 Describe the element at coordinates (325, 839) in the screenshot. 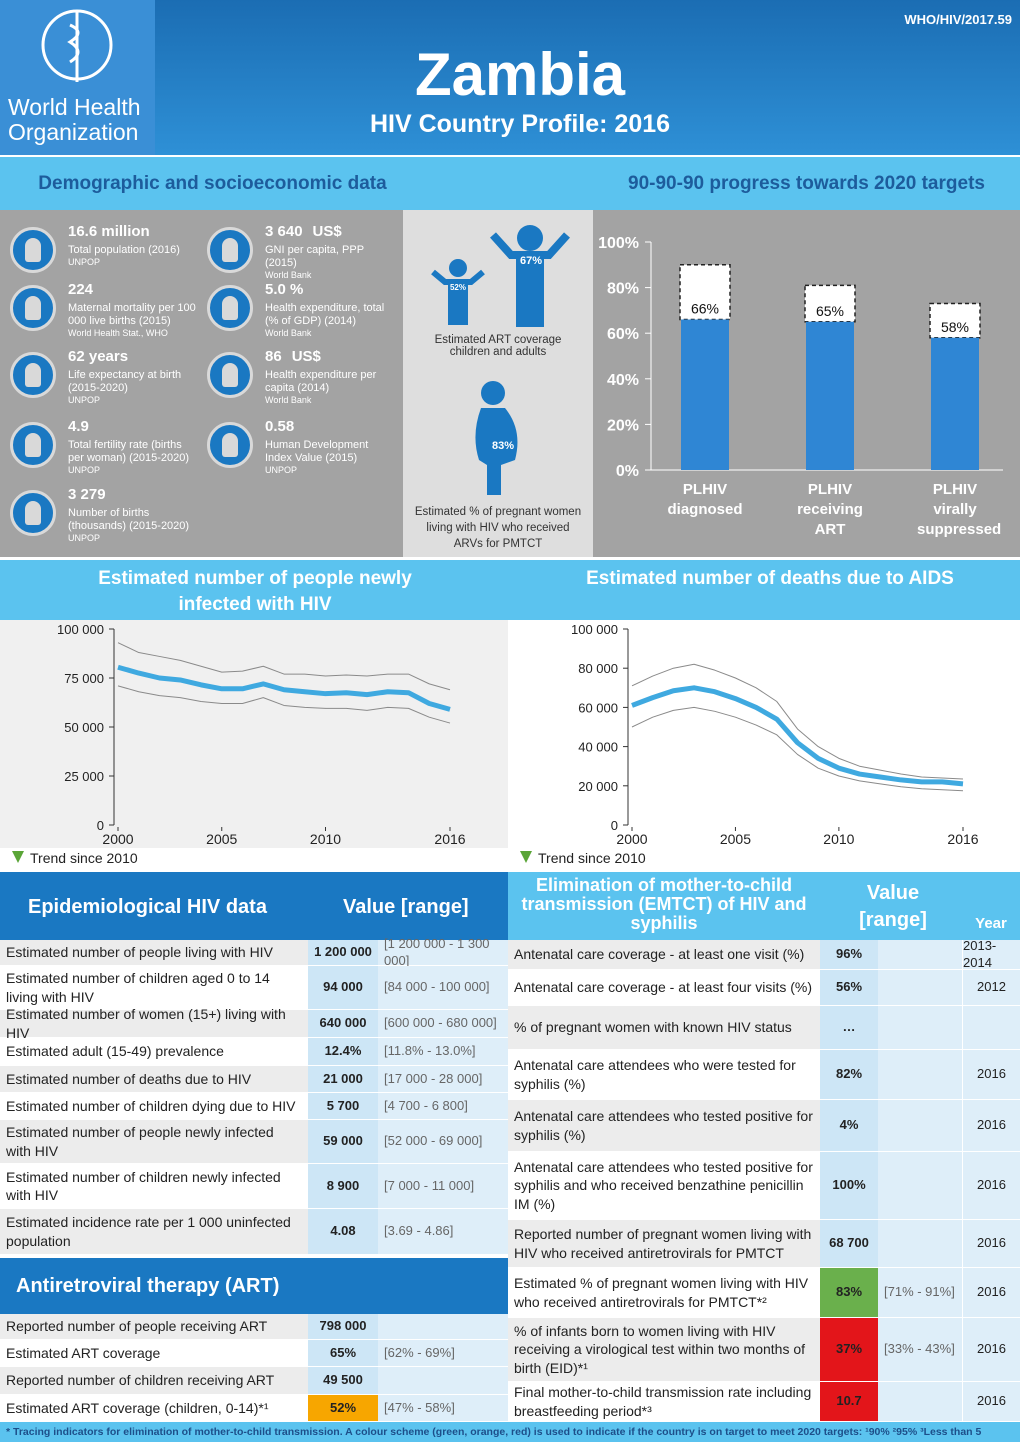

I see `x-tick-label: 2010` at that location.